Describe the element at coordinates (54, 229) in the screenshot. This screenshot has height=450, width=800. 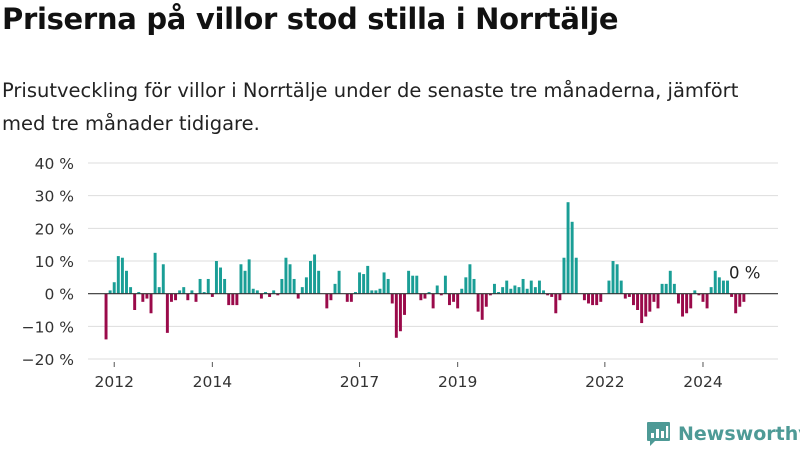
I see `y-tick-label: 20 %` at that location.